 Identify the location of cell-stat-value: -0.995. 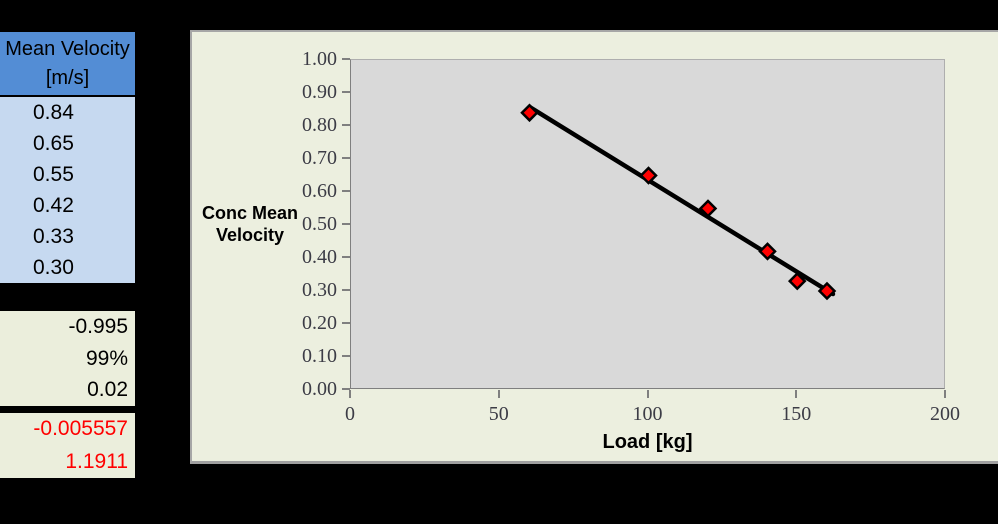
(98, 326).